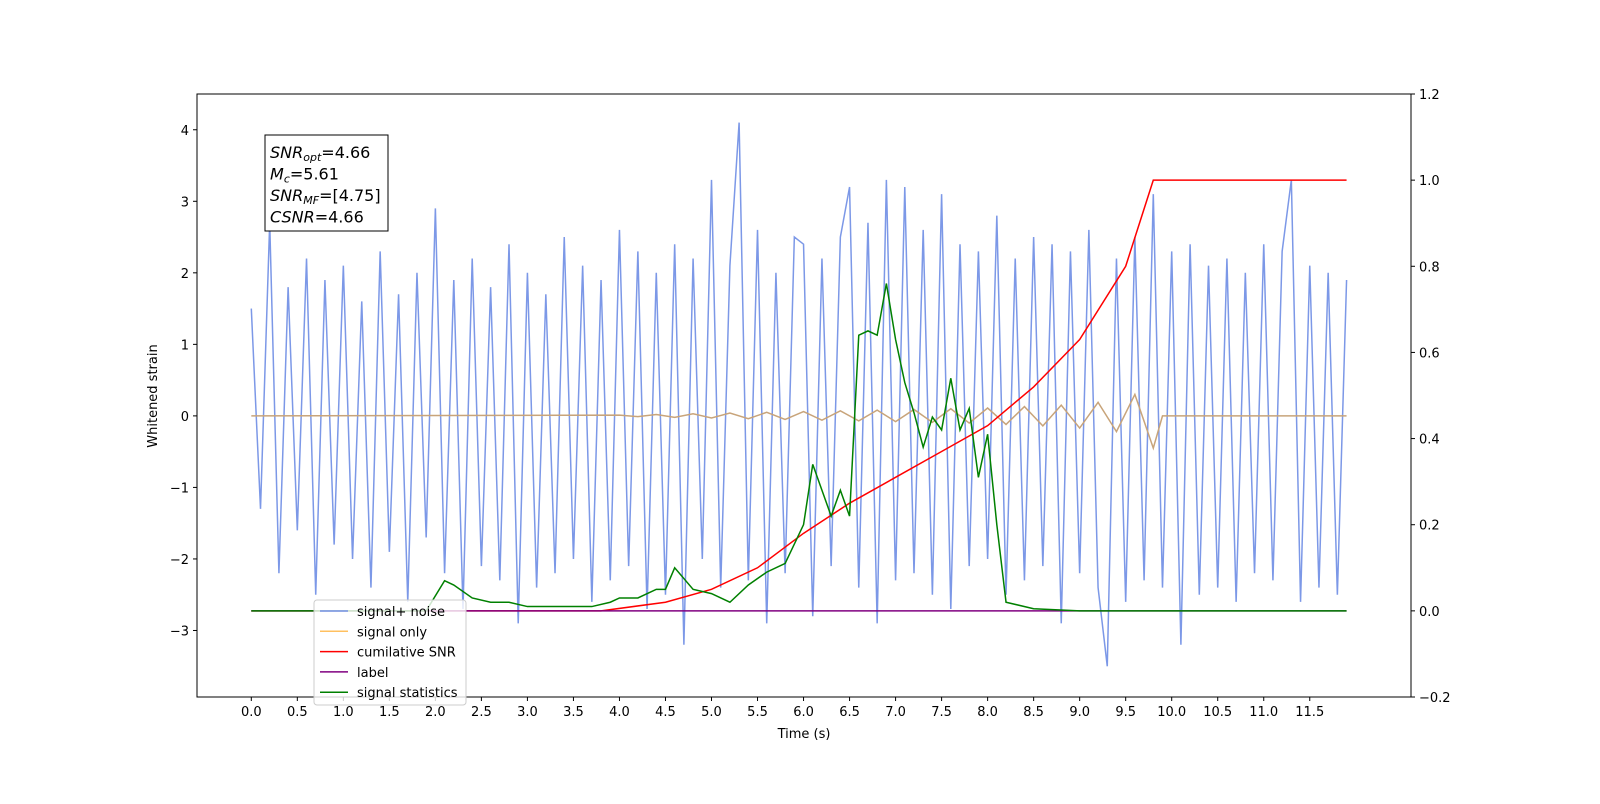 The width and height of the screenshot is (1600, 804). What do you see at coordinates (314, 174) in the screenshot?
I see `annotation-value: =5.61` at bounding box center [314, 174].